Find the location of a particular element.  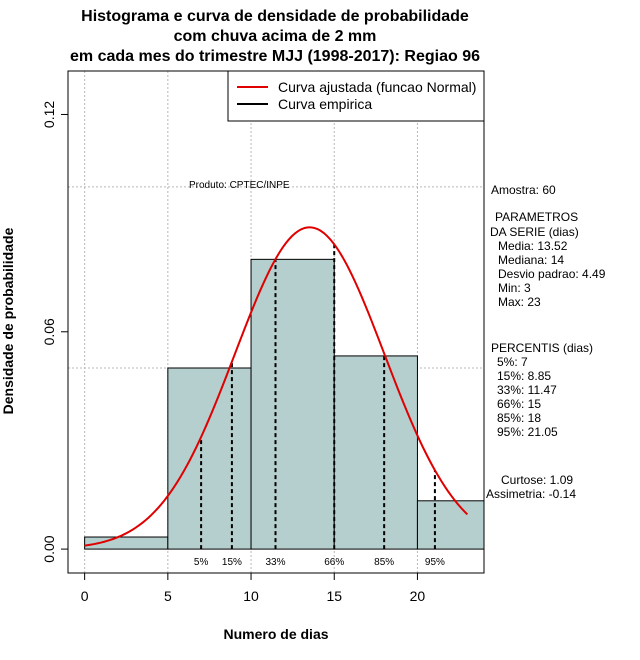

skewness: Assimetria: -0.14 is located at coordinates (531, 494).